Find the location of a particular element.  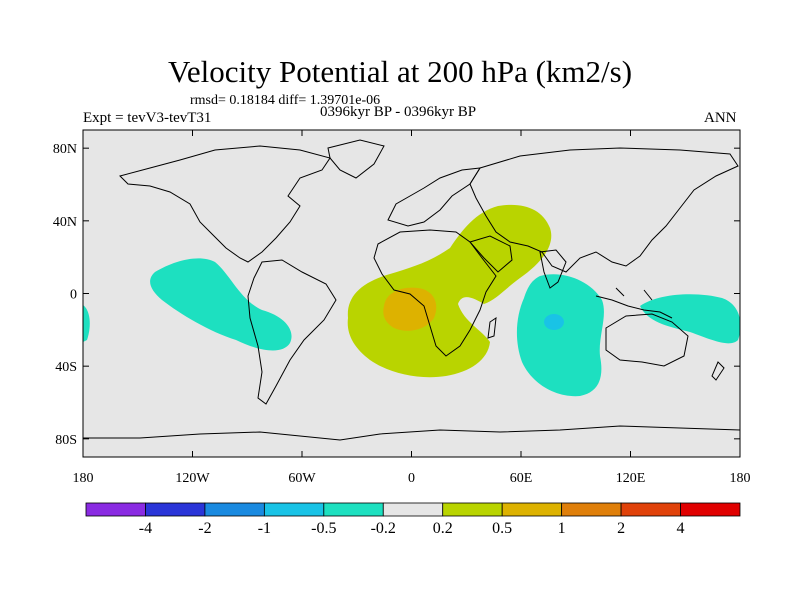

y-tick-label: 40S is located at coordinates (66, 367).